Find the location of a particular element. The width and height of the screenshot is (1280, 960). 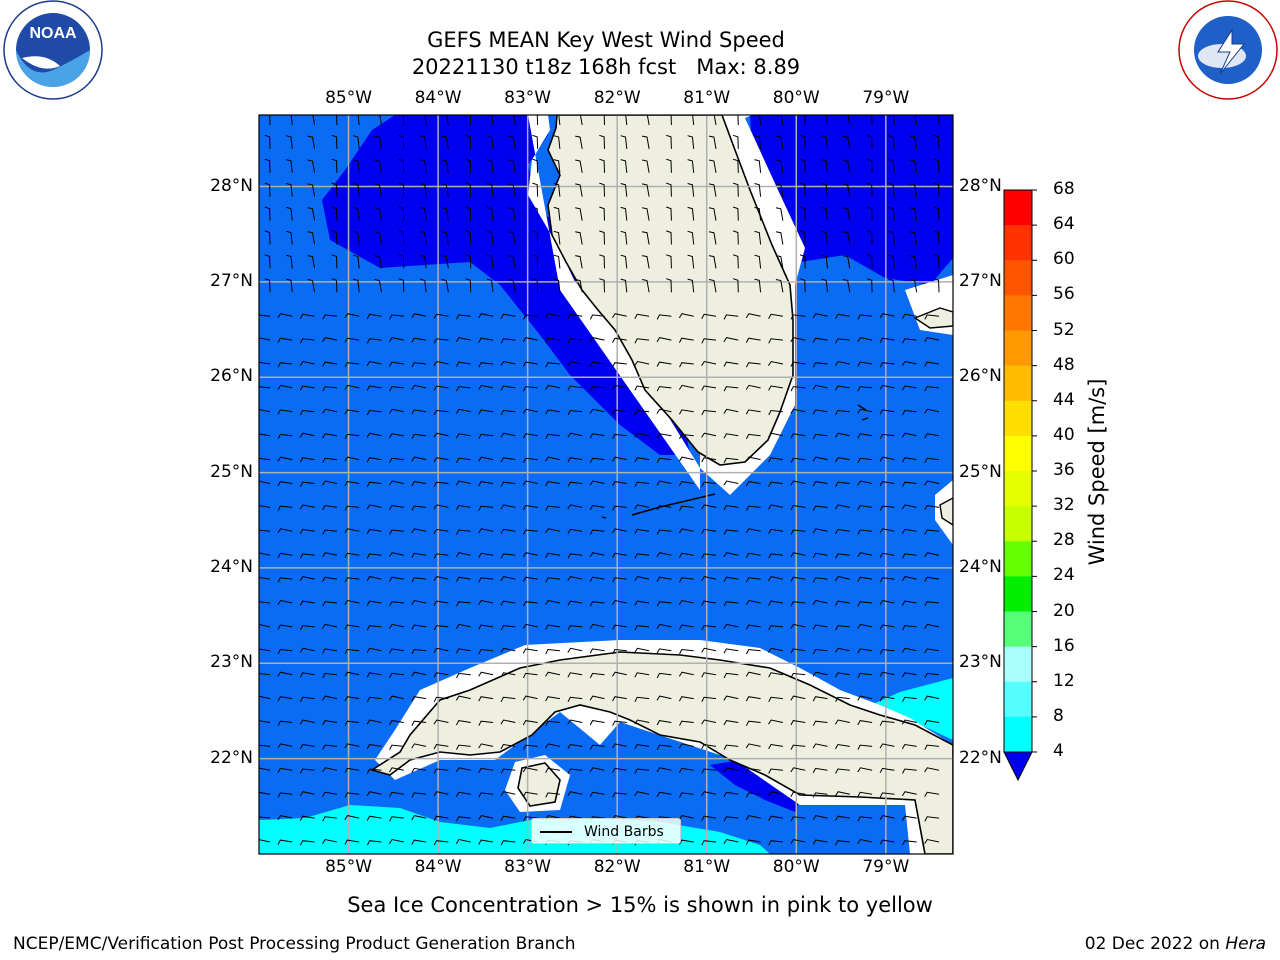

map-title: GEFS MEAN Key West Wind Speed is located at coordinates (606, 40).